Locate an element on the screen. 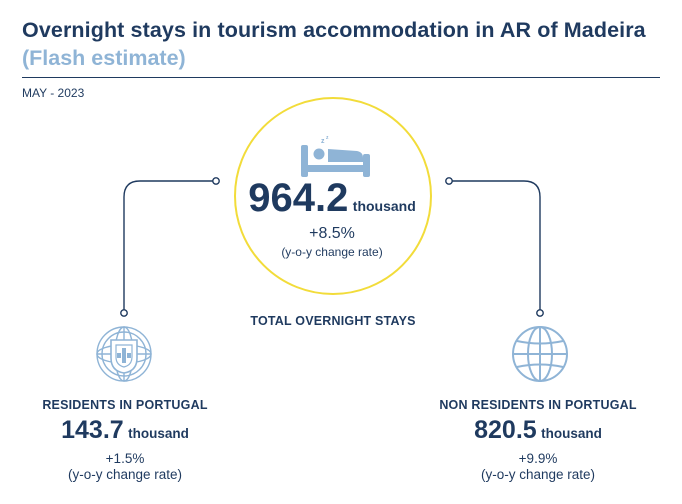 Image resolution: width=682 pixels, height=504 pixels. total-circle is located at coordinates (333, 196).